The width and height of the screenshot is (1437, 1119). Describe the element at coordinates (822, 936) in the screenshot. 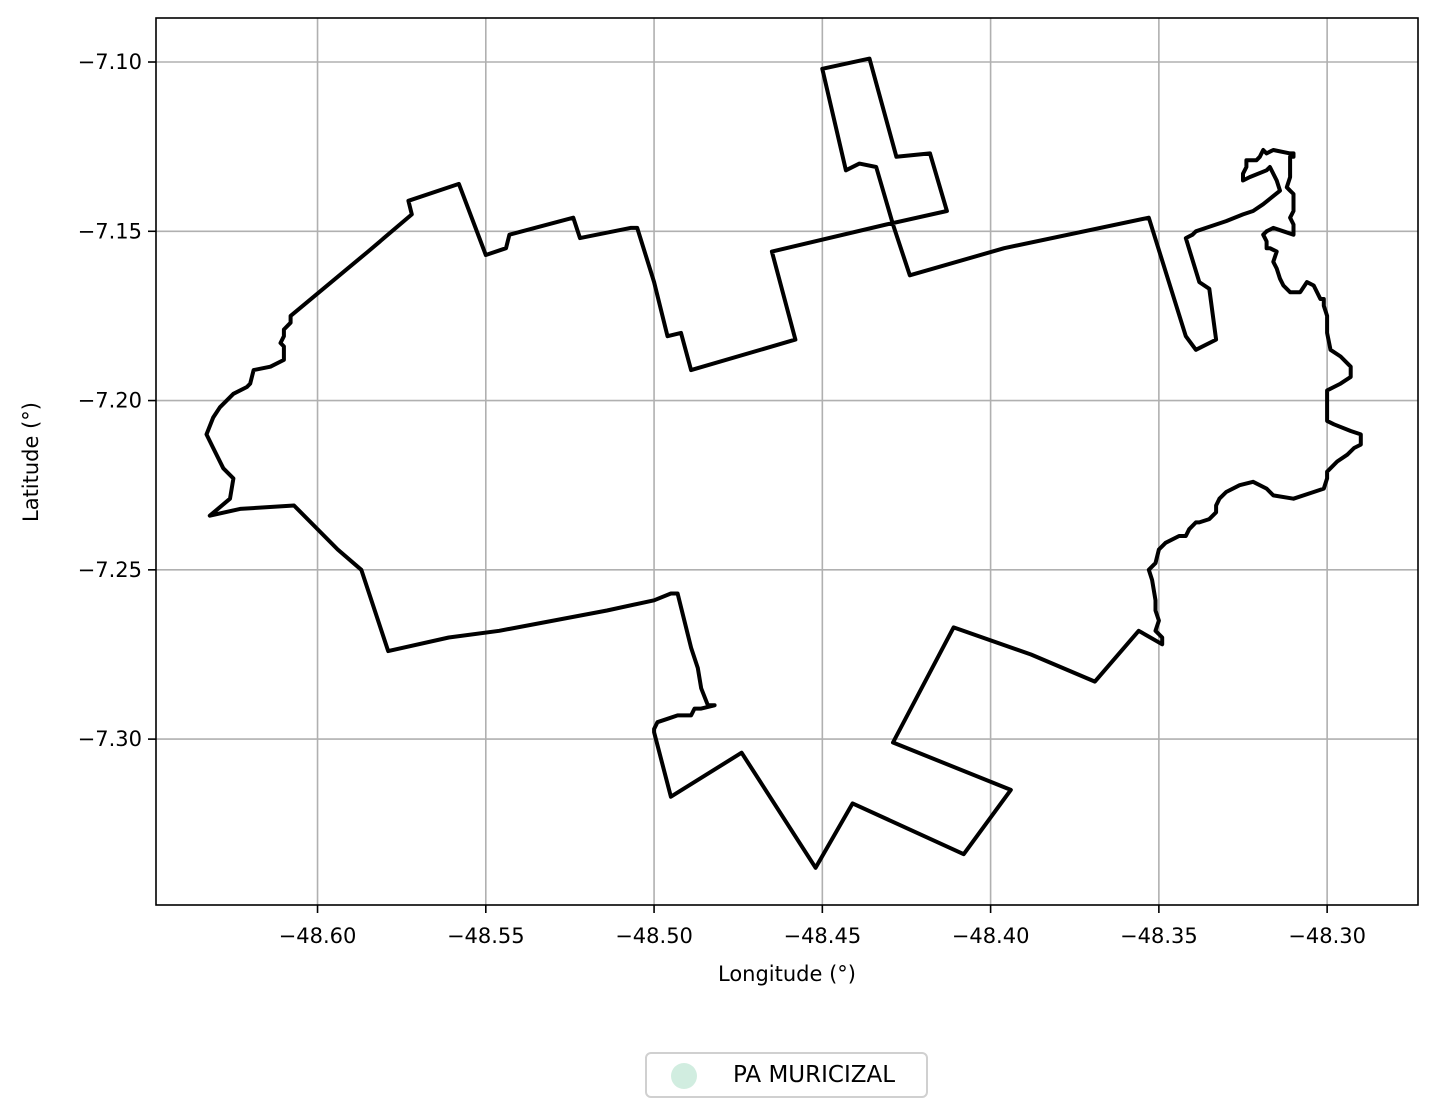

I see `x-tick-label: −48.45` at that location.